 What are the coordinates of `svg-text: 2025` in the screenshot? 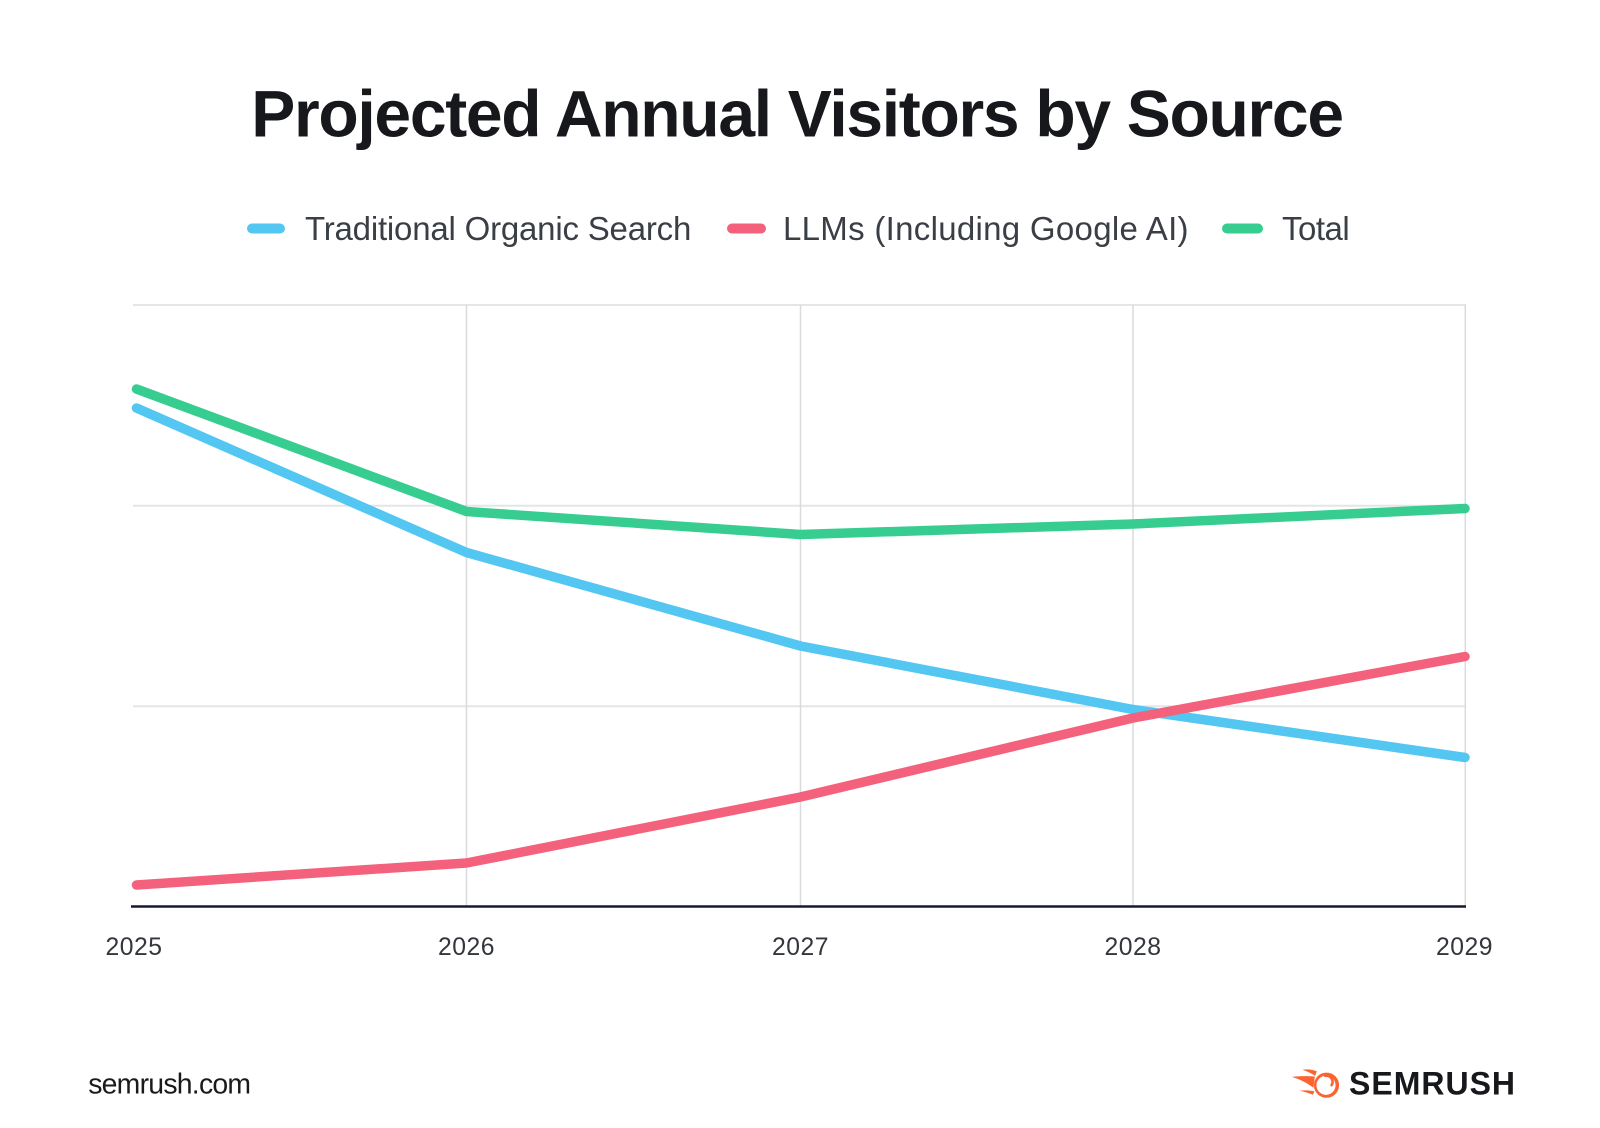 It's located at (134, 947).